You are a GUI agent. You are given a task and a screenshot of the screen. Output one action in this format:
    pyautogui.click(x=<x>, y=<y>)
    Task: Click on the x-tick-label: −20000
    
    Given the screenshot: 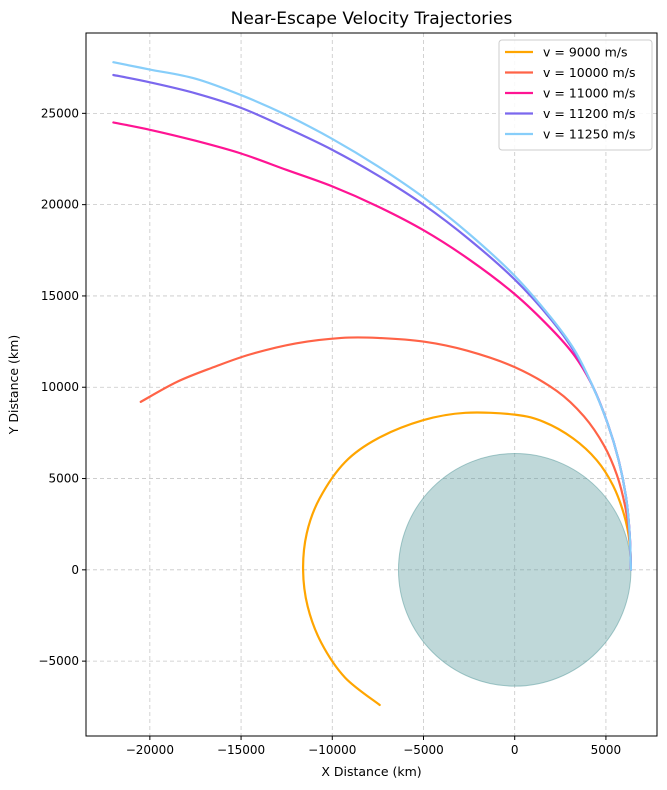 What is the action you would take?
    pyautogui.click(x=150, y=750)
    